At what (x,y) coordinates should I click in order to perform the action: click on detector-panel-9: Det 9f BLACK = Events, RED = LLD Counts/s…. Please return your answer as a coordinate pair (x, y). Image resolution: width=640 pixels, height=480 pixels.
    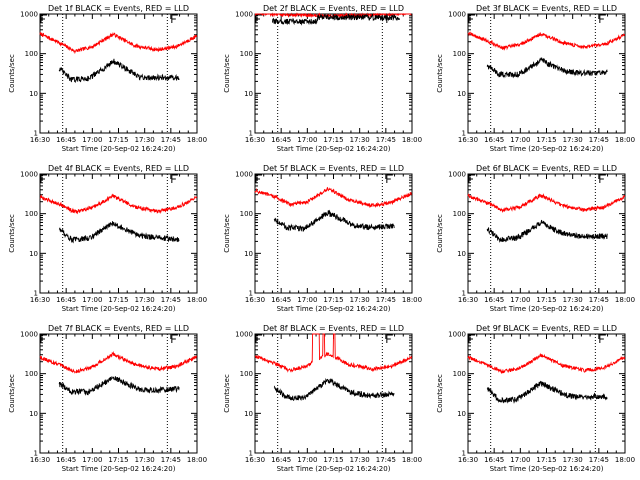
    Looking at the image, I should click on (535, 398).